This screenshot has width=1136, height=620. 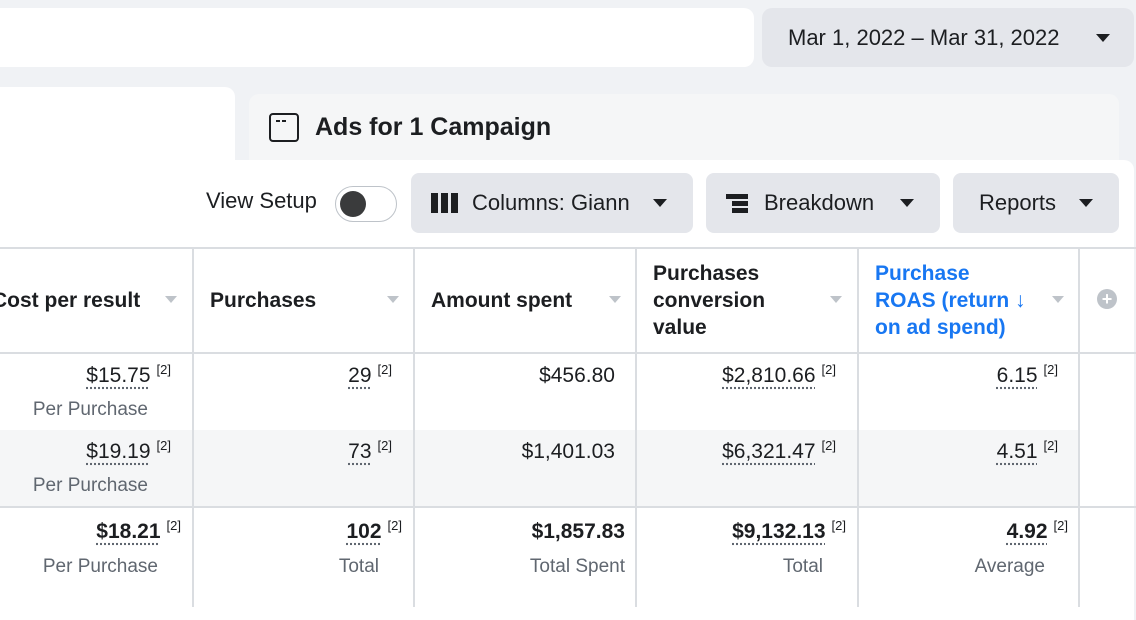 I want to click on date-range-picker: Mar 1, 2022 – Mar 31, 2022, so click(x=948, y=37).